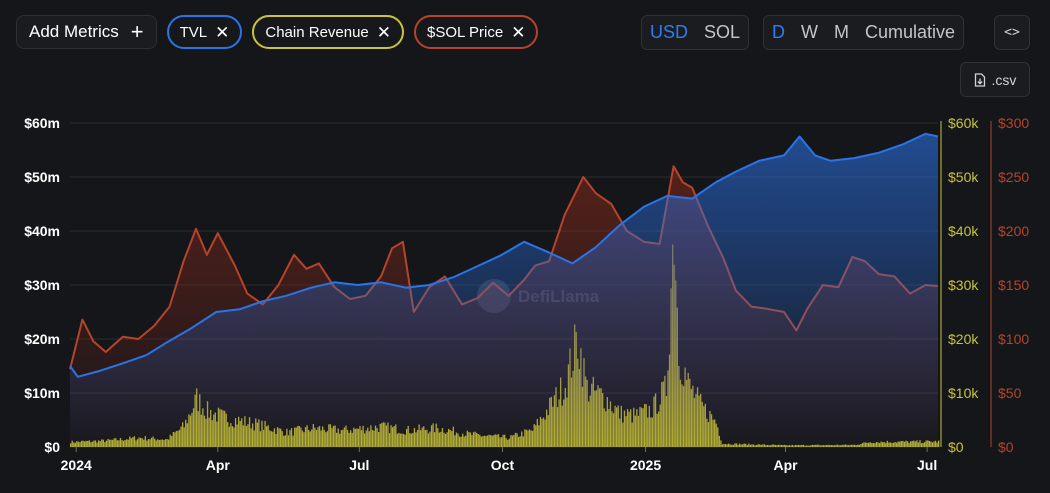 This screenshot has height=493, width=1050. What do you see at coordinates (42, 177) in the screenshot?
I see `tvl-axis-tick-label: $50m` at bounding box center [42, 177].